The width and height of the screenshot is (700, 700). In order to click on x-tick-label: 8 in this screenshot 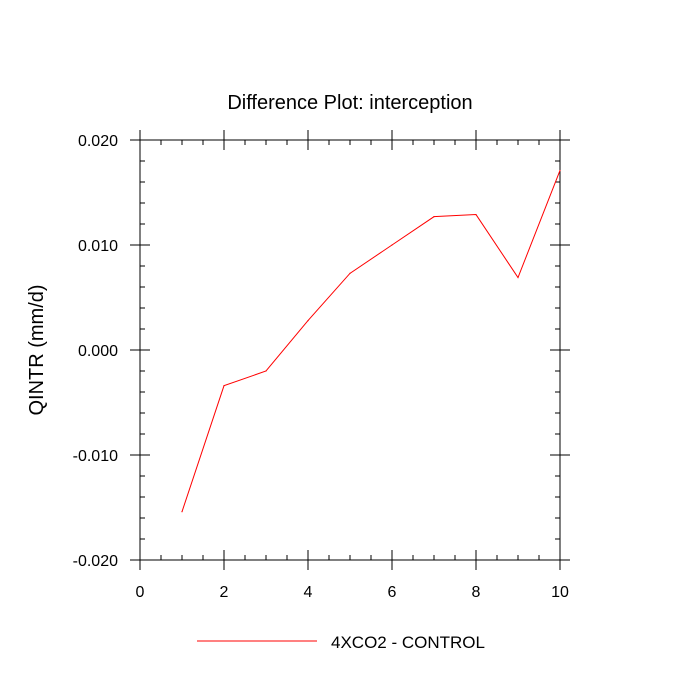, I will do `click(476, 592)`.